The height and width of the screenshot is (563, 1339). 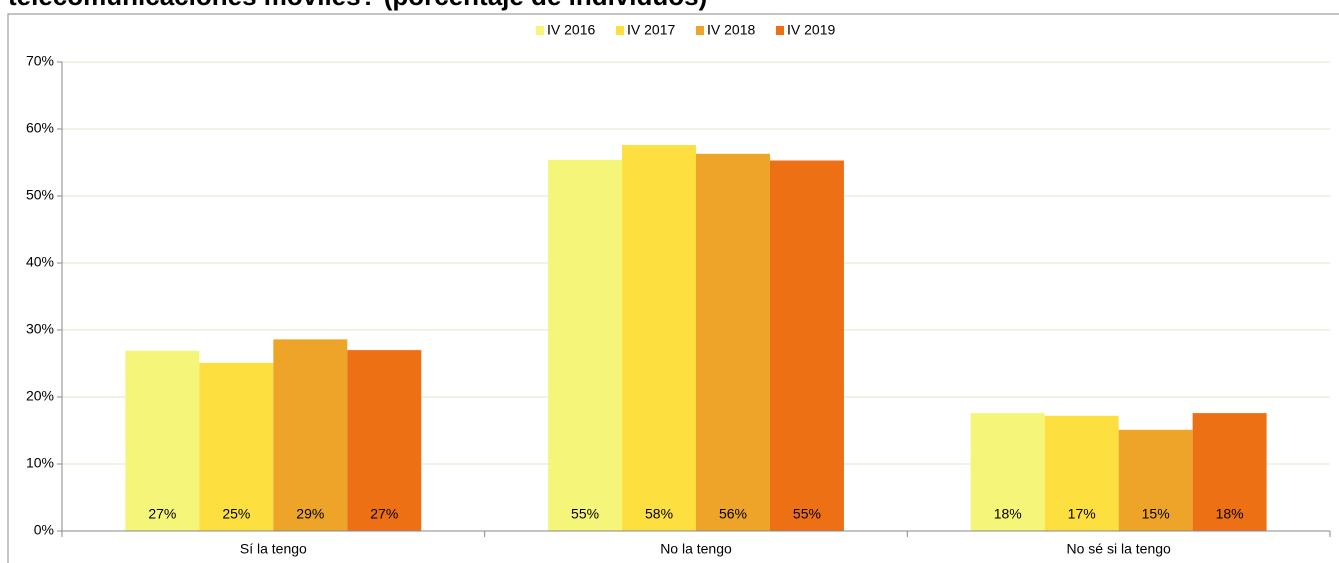 What do you see at coordinates (44, 530) in the screenshot?
I see `y-tick-label: 0%` at bounding box center [44, 530].